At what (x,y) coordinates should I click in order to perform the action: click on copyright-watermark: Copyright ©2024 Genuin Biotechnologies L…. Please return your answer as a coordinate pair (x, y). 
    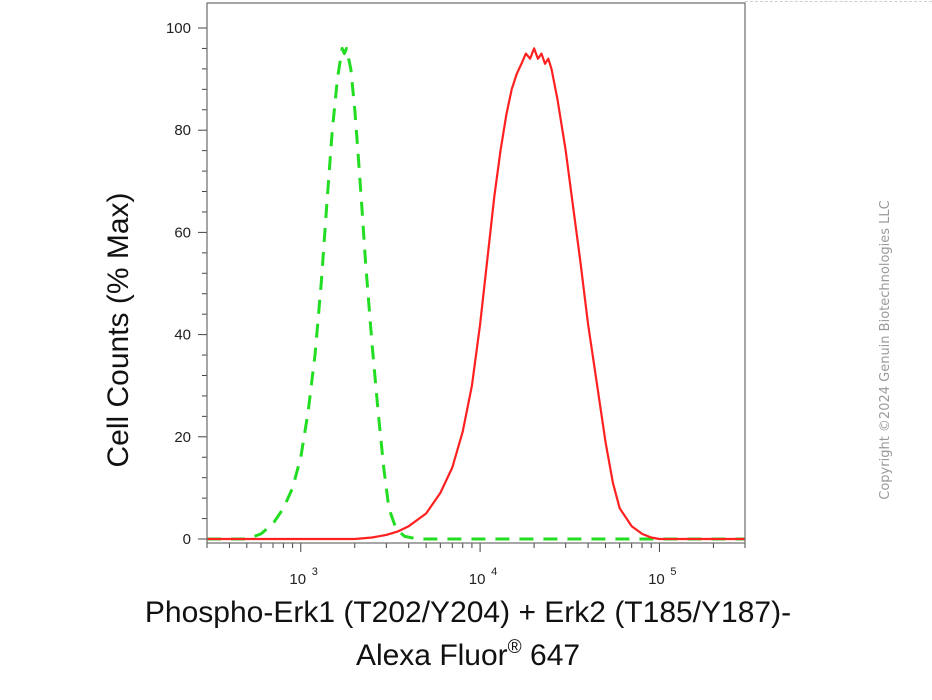
    Looking at the image, I should click on (885, 349).